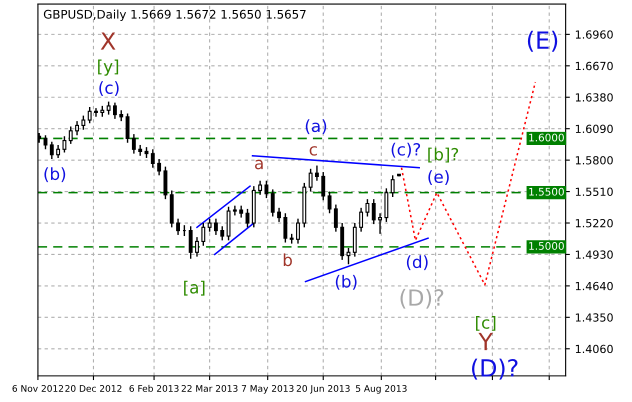 The width and height of the screenshot is (632, 402). What do you see at coordinates (194, 288) in the screenshot?
I see `annotation: [a]` at bounding box center [194, 288].